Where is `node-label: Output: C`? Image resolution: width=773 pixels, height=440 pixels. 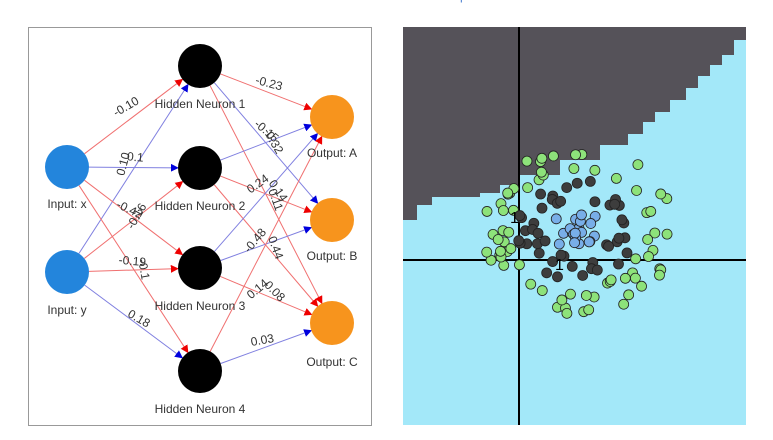 node-label: Output: C is located at coordinates (332, 362).